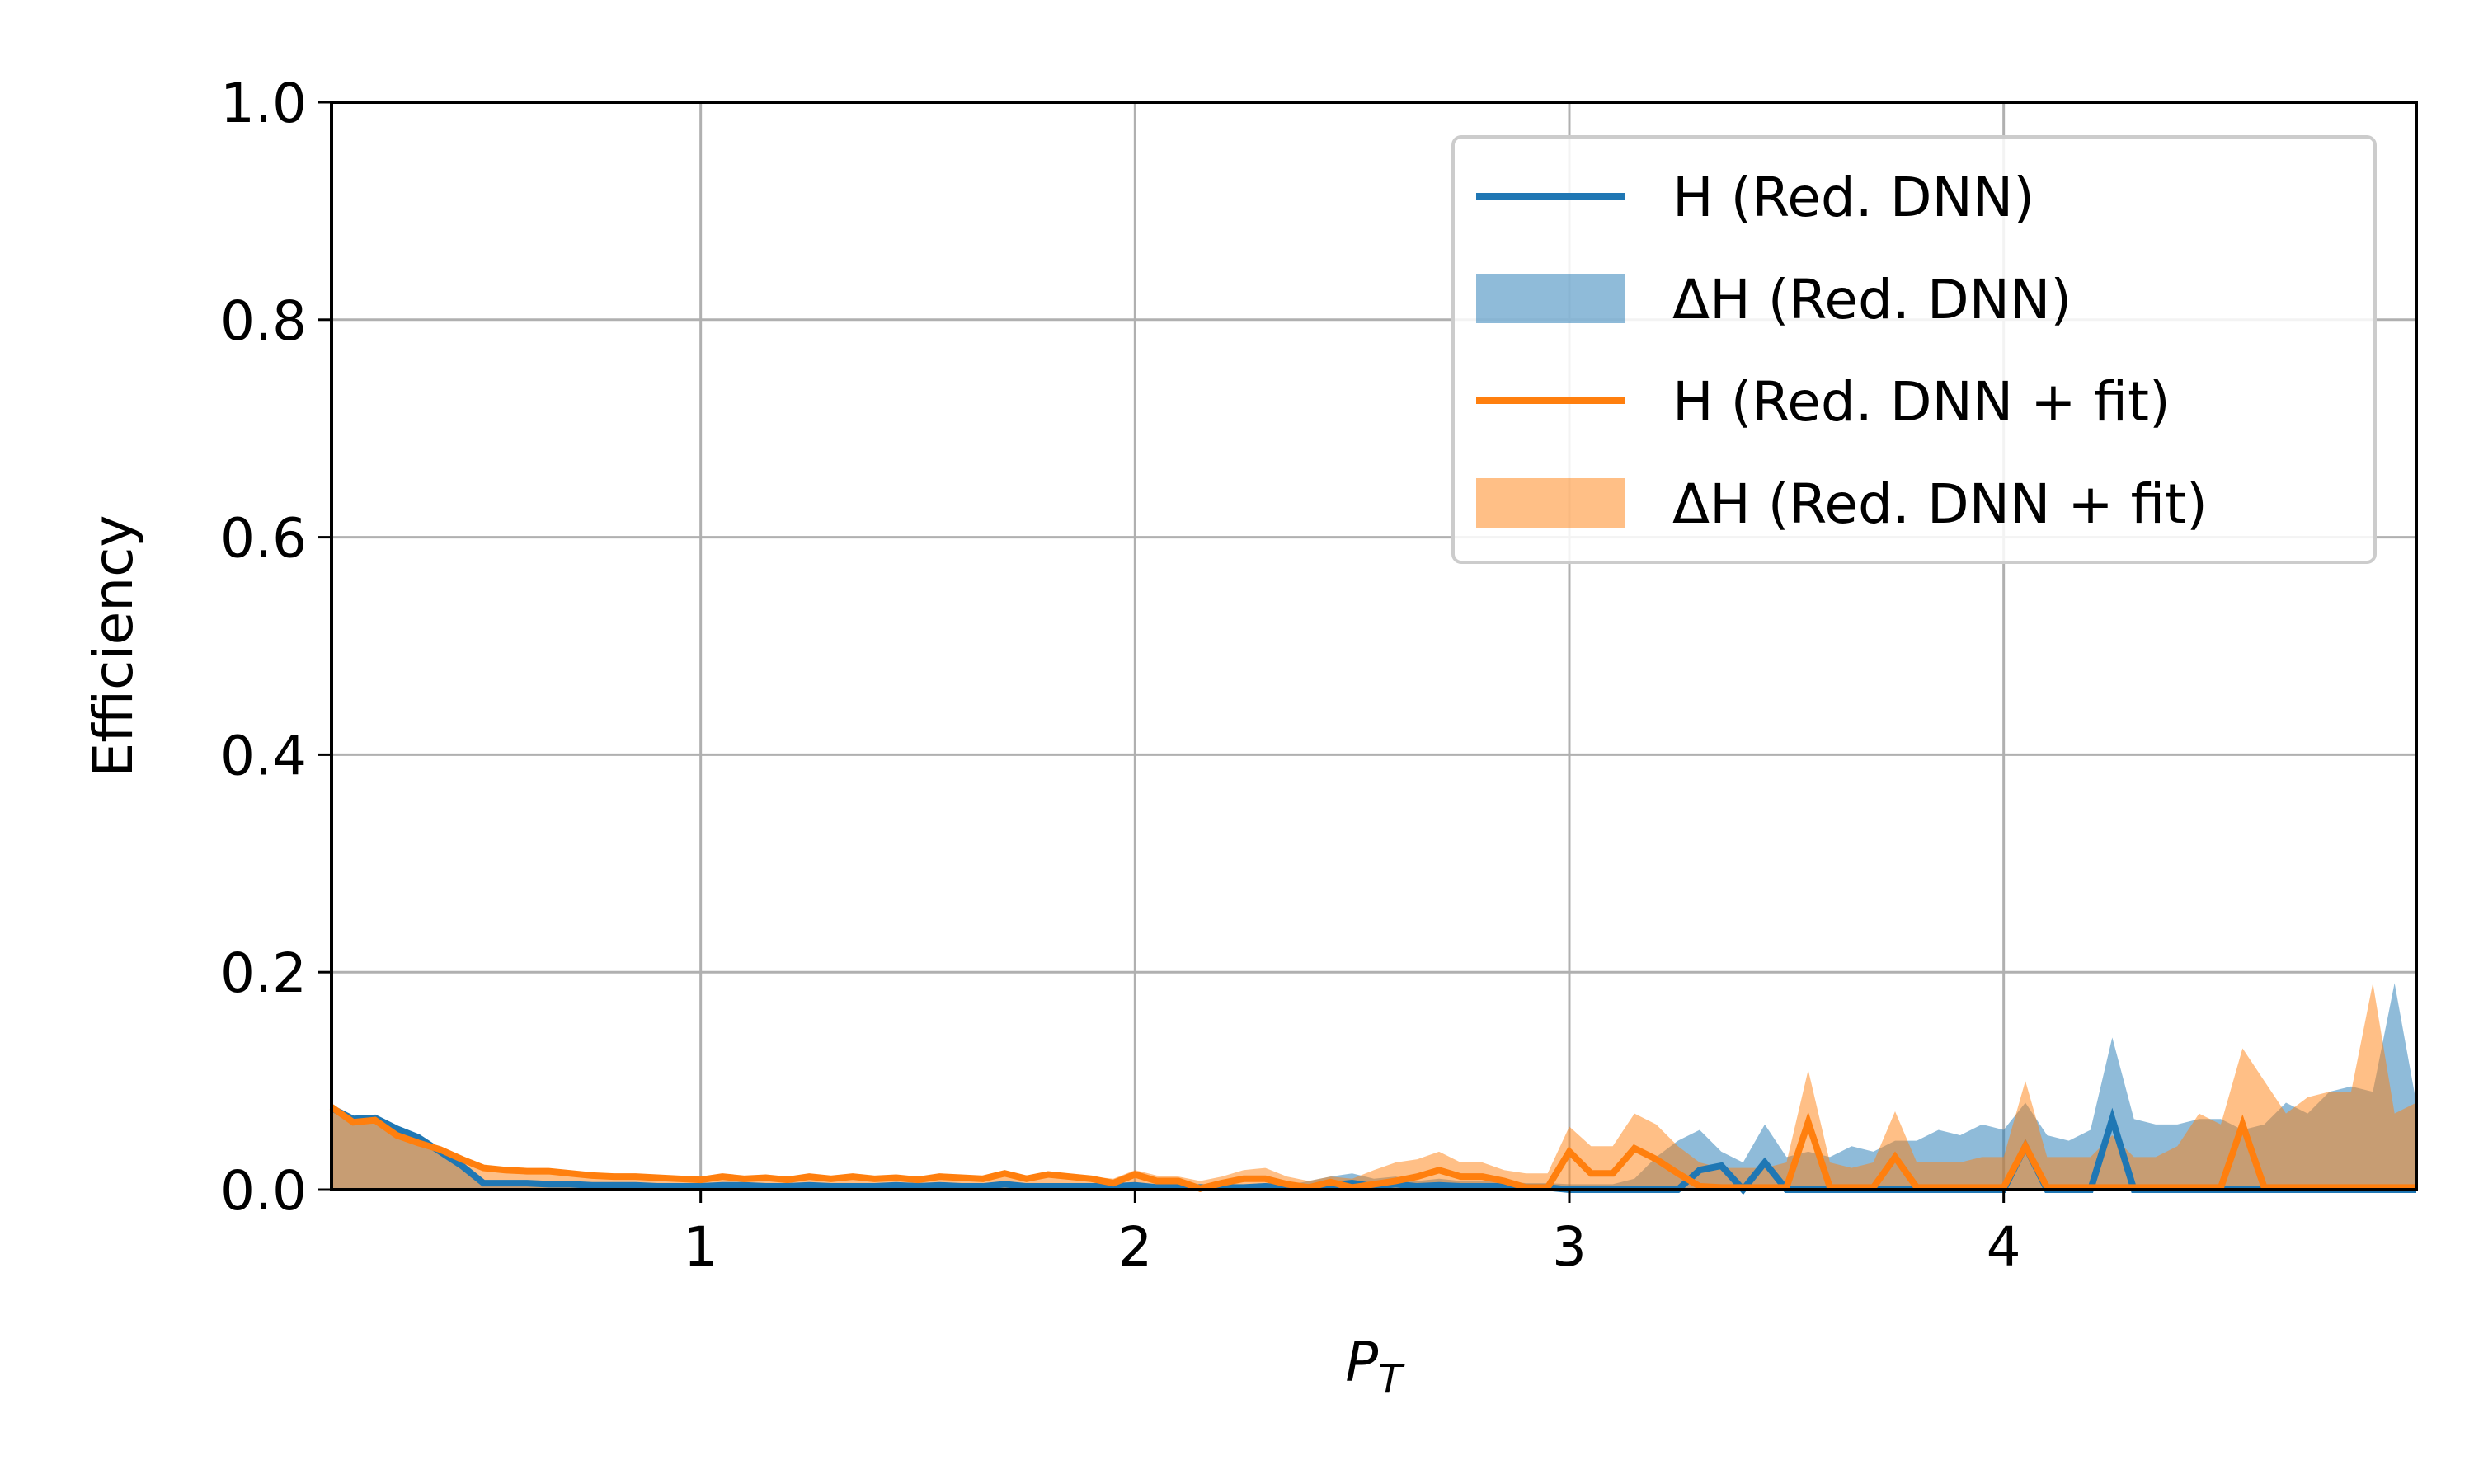  I want to click on band--h-red-dnn-fit-, so click(1374, 1086).